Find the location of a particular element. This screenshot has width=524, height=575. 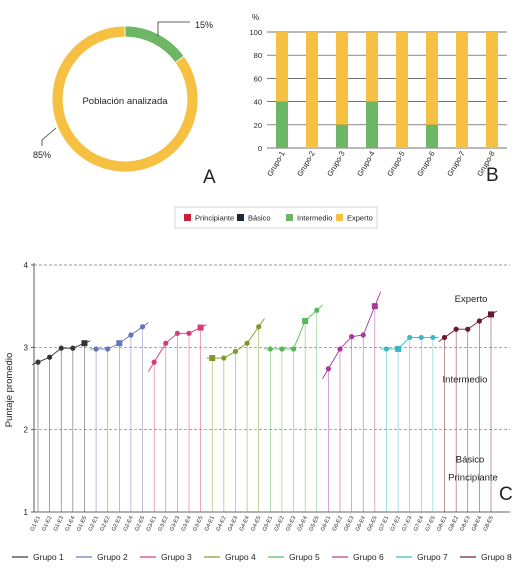

group-legend-label-8: Grupo 8 is located at coordinates (496, 557).